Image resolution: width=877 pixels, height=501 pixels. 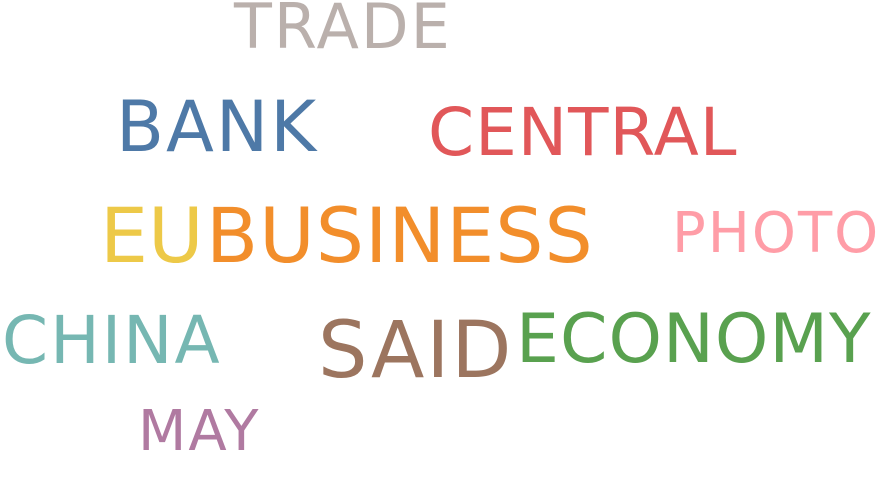 What do you see at coordinates (694, 339) in the screenshot?
I see `word-economy: ECONOMY` at bounding box center [694, 339].